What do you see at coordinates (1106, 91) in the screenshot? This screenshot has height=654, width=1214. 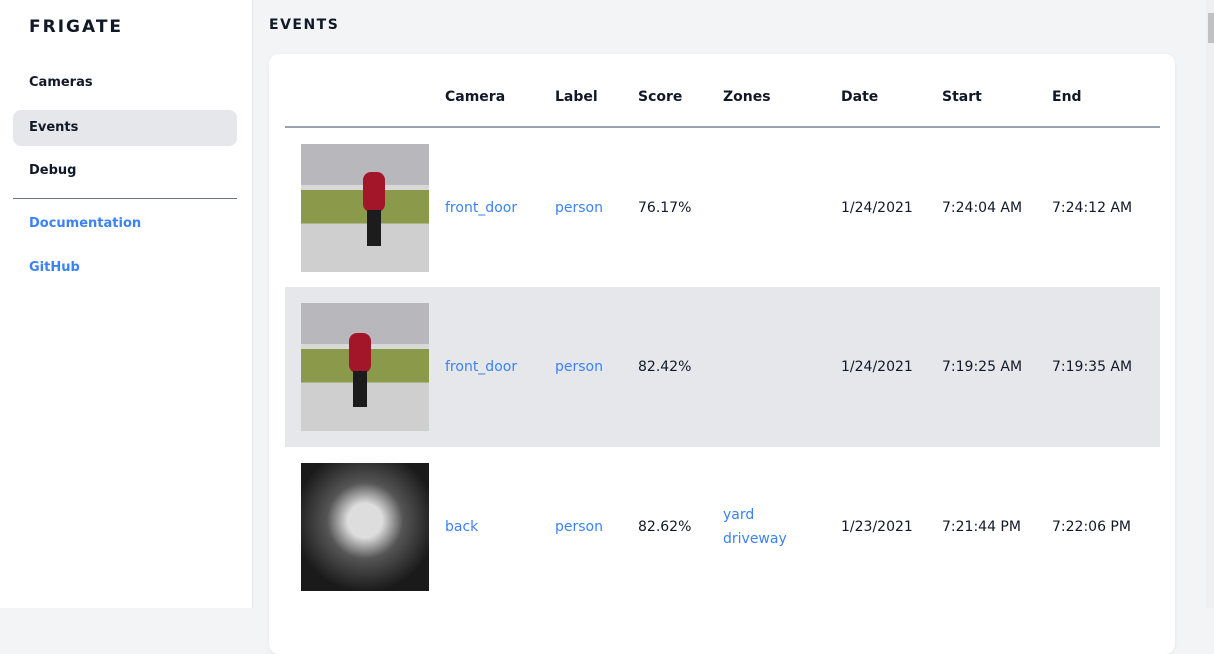 I see `header-end: End` at bounding box center [1106, 91].